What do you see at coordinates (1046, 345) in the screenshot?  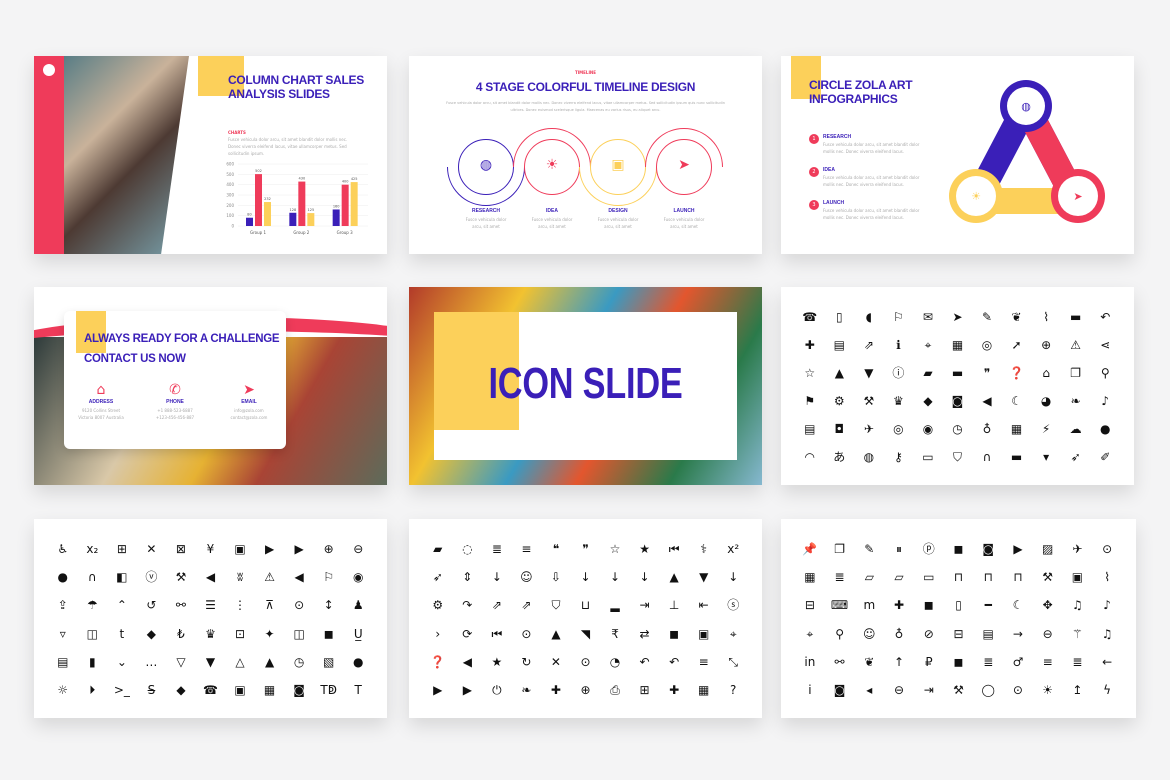 I see `crosshairs-icon: ⊕` at bounding box center [1046, 345].